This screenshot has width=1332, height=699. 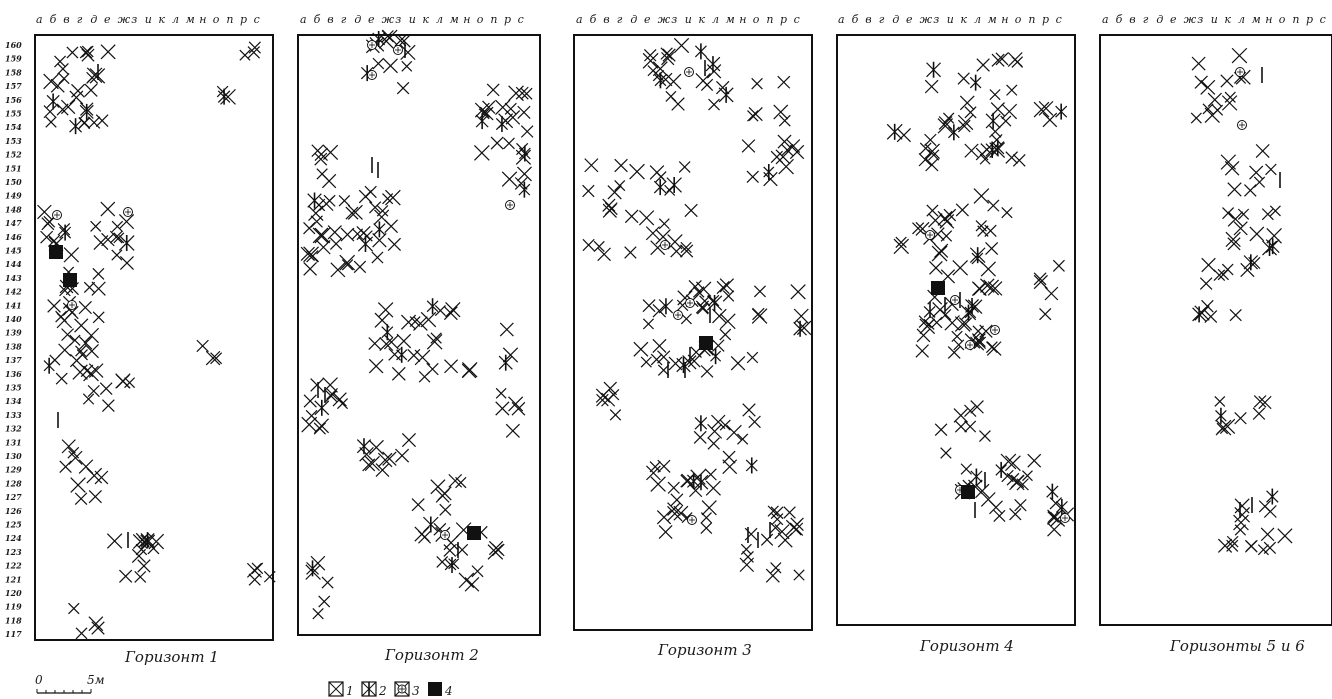 I want to click on panel-caption-3: Горизонт 3, so click(x=704, y=650).